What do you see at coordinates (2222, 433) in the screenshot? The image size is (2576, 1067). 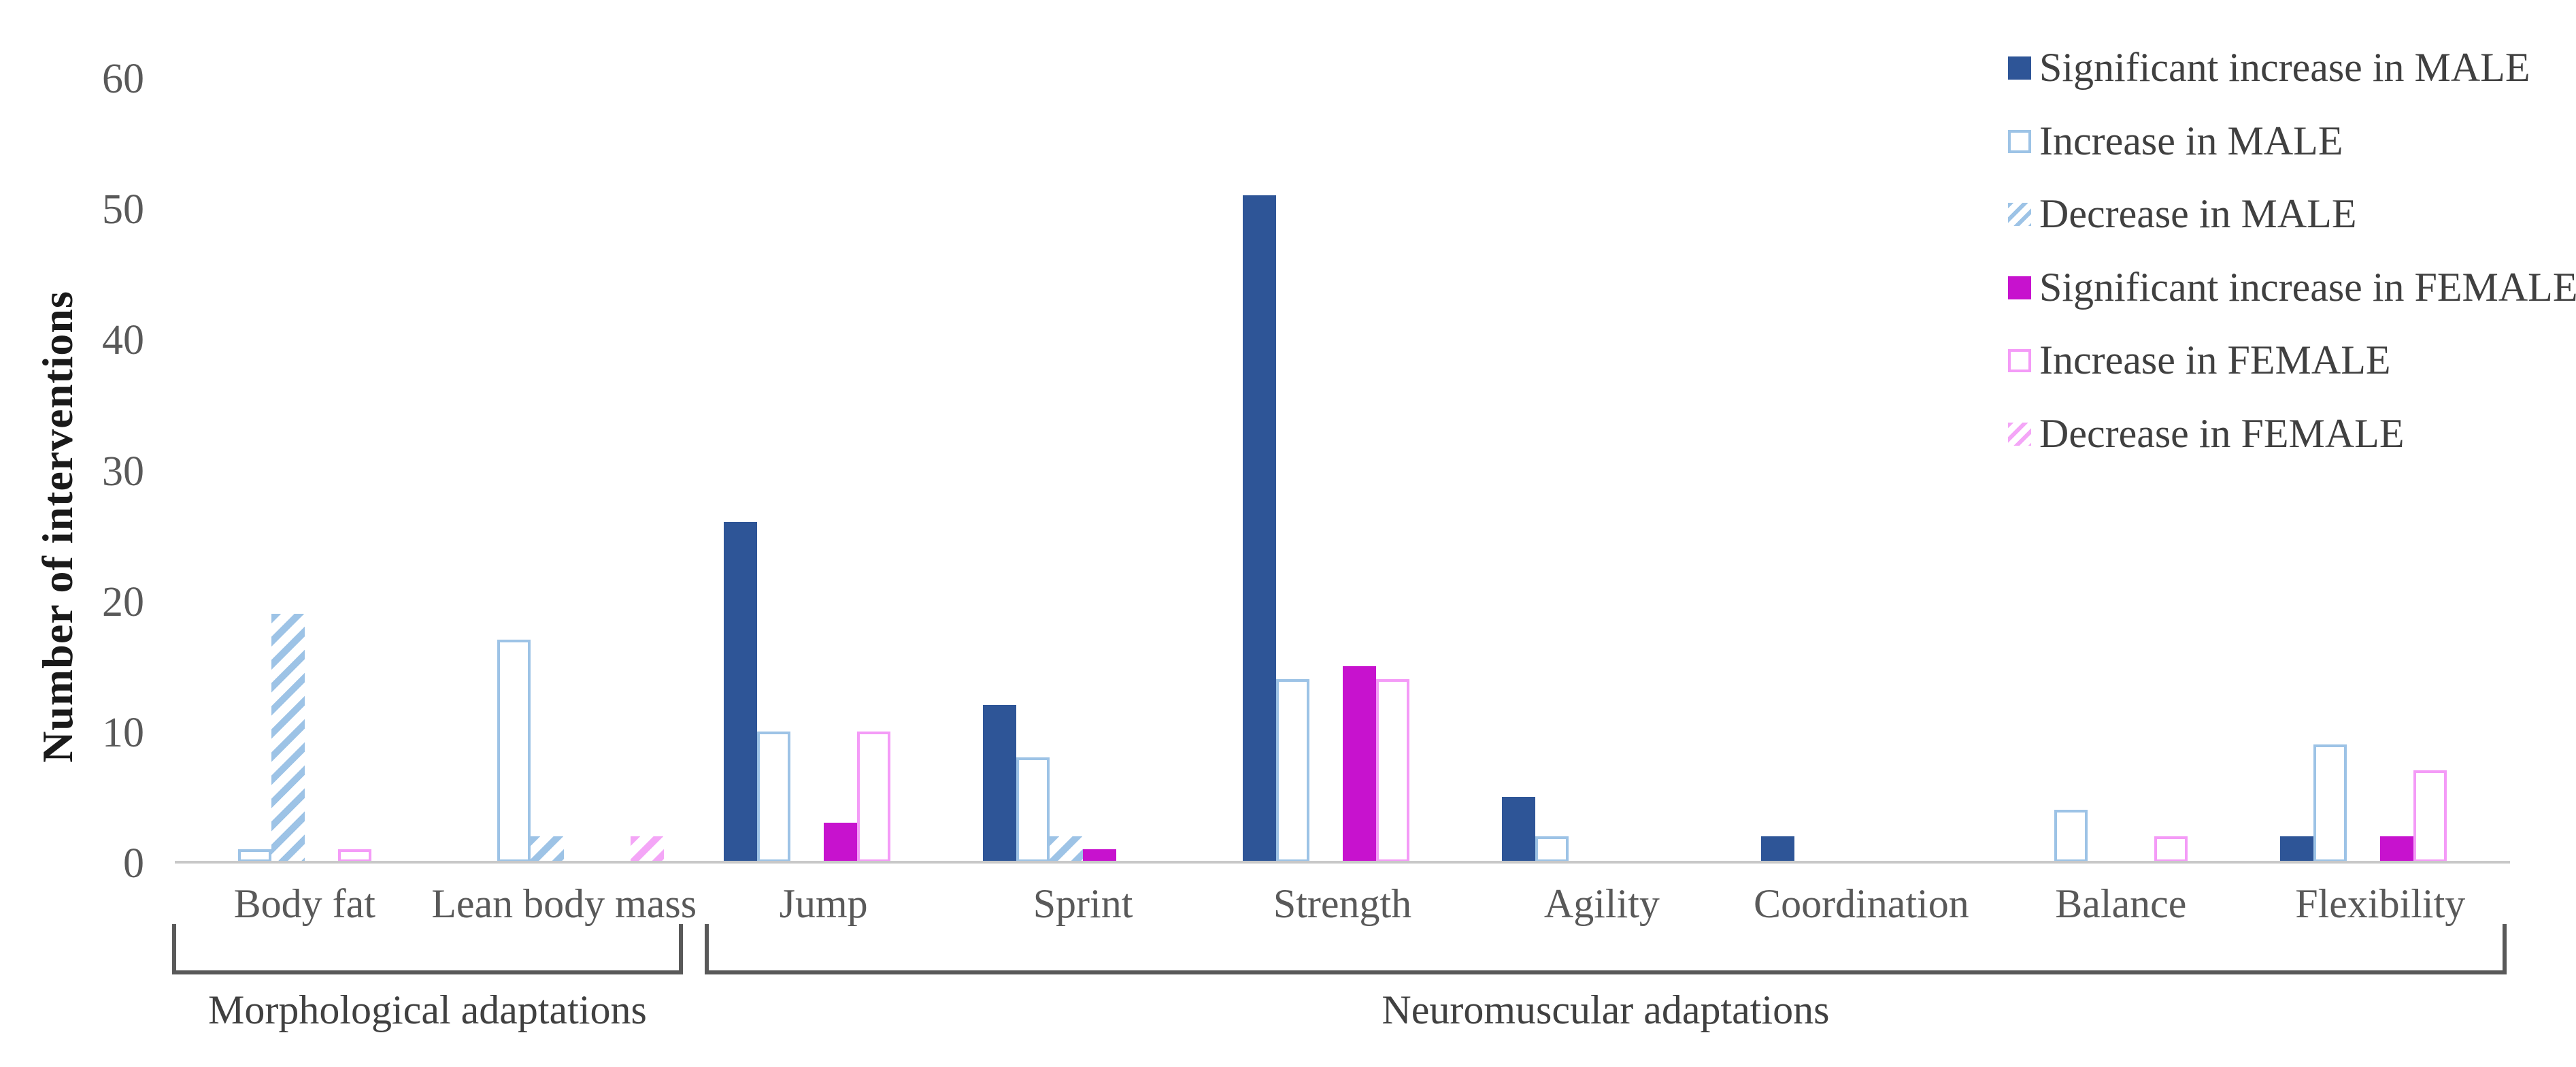 I see `legend-label: Decrease in FEMALE` at bounding box center [2222, 433].